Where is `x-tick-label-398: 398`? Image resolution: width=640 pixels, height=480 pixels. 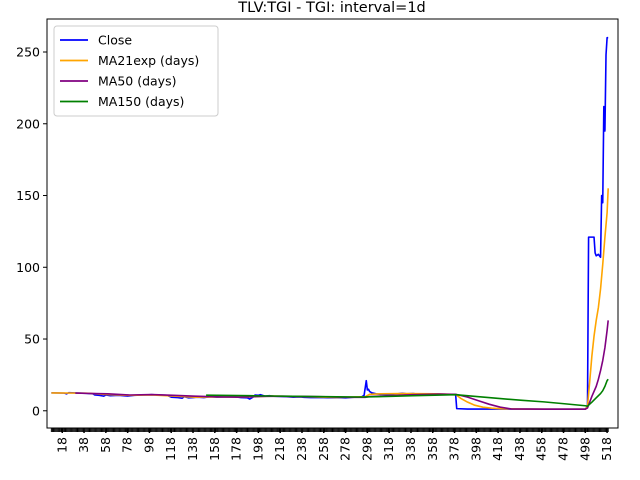
x-tick-label-398: 398 is located at coordinates (475, 449).